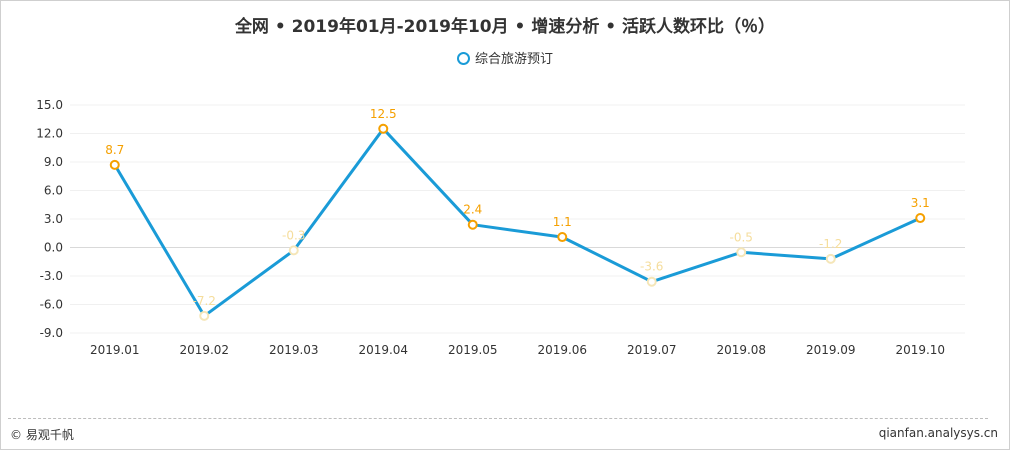  What do you see at coordinates (383, 114) in the screenshot?
I see `data-label: 12.5` at bounding box center [383, 114].